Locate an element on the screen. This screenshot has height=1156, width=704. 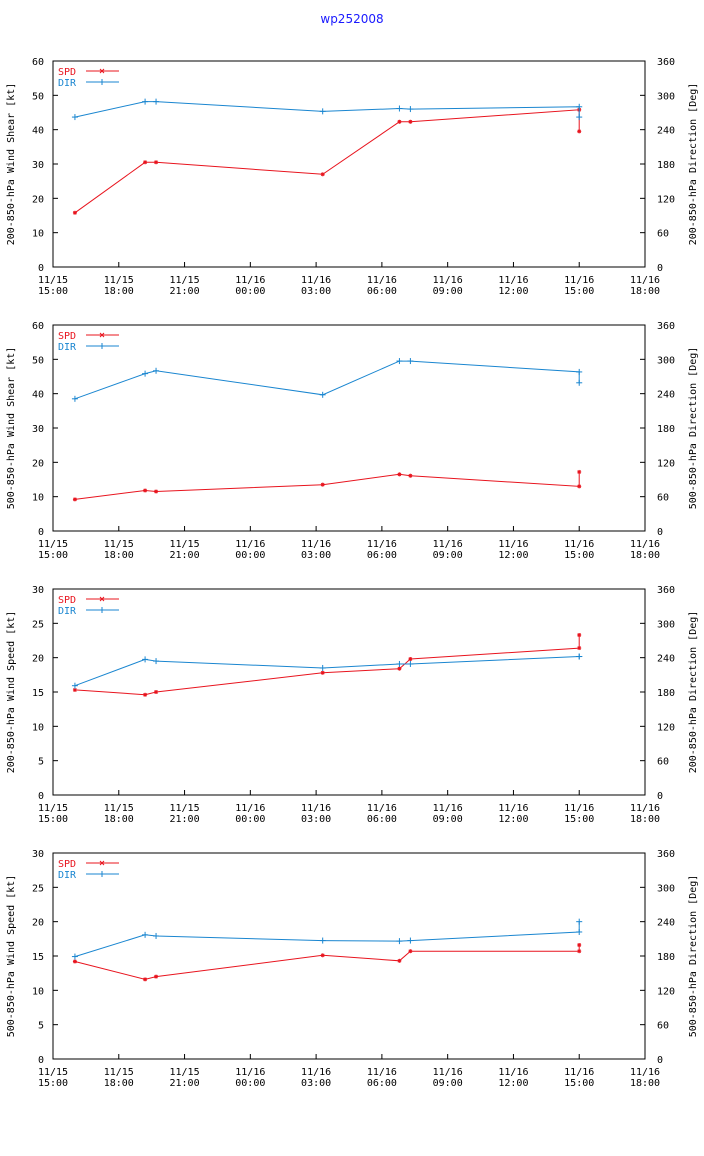
y2-axis-label: 500-850-hPa Direction [Deg] is located at coordinates (693, 956).